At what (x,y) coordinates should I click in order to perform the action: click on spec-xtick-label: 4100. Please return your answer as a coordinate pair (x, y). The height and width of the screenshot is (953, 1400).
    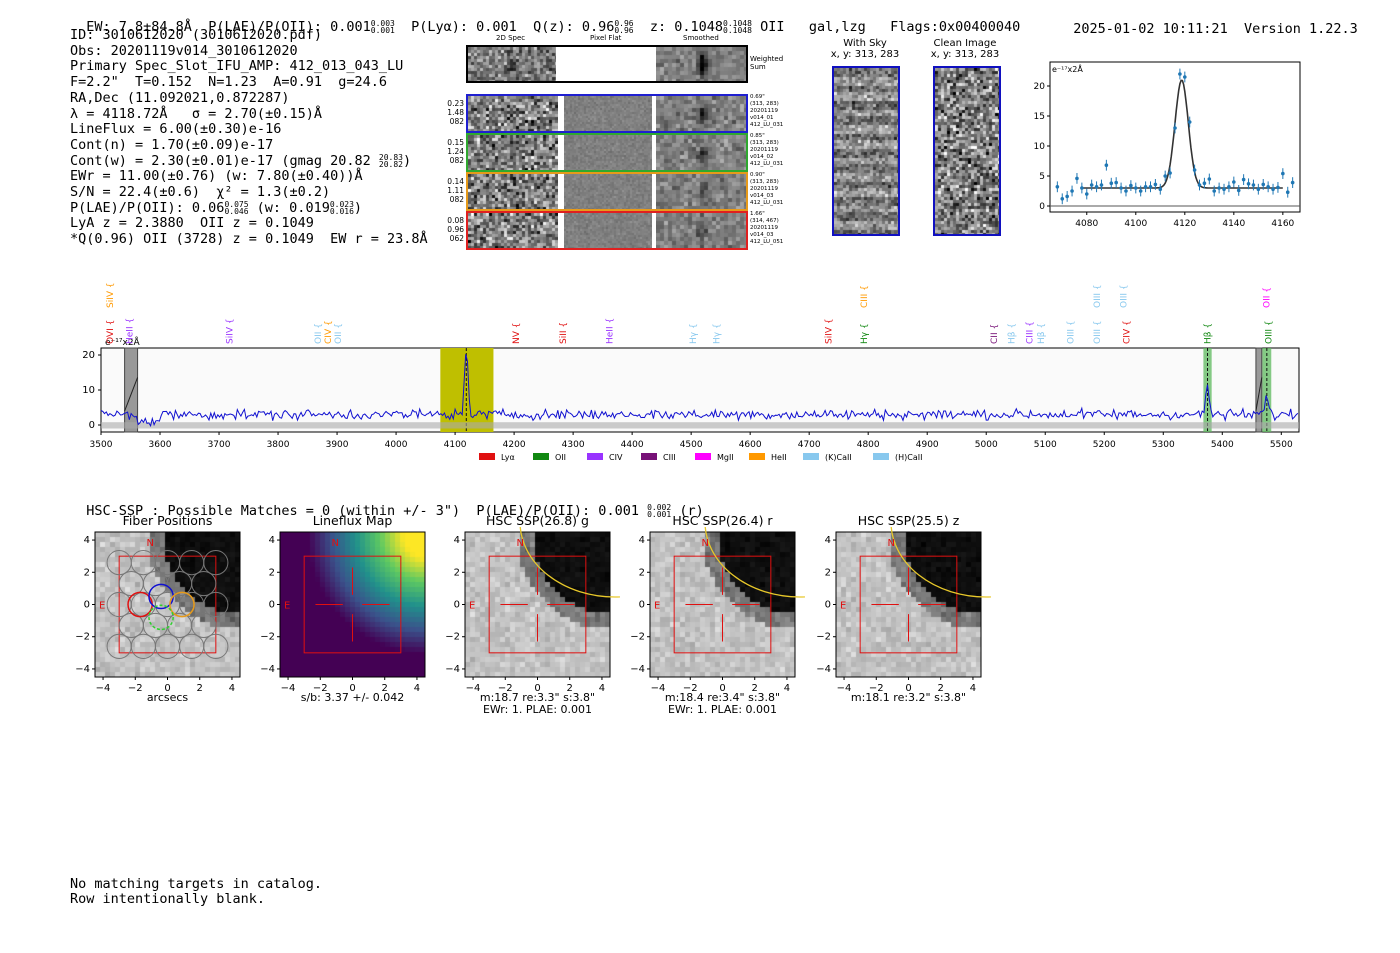
    Looking at the image, I should click on (455, 445).